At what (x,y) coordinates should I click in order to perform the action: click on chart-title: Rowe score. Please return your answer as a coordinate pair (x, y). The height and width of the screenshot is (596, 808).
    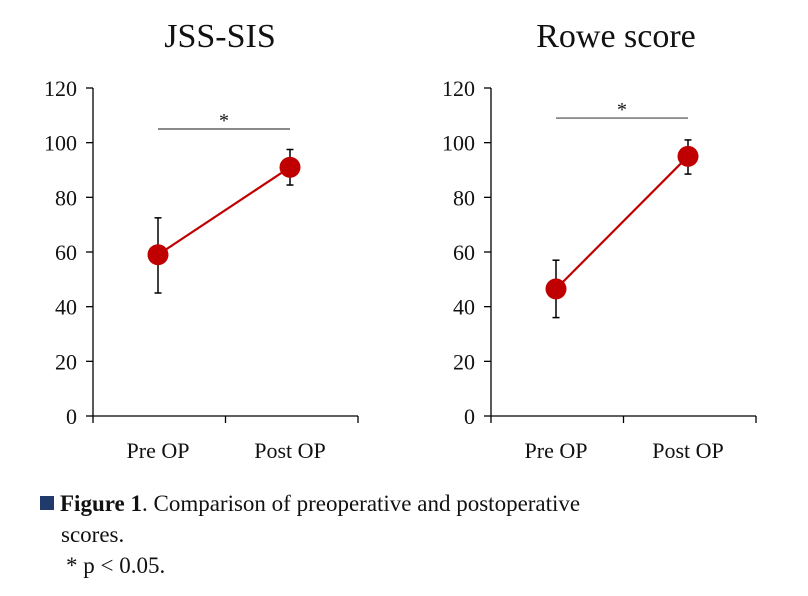
    Looking at the image, I should click on (616, 36).